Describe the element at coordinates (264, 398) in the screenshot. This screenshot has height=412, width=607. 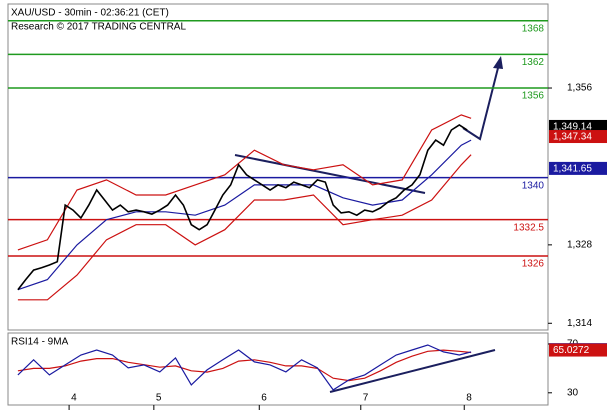
I see `x-tick-label: 6` at that location.